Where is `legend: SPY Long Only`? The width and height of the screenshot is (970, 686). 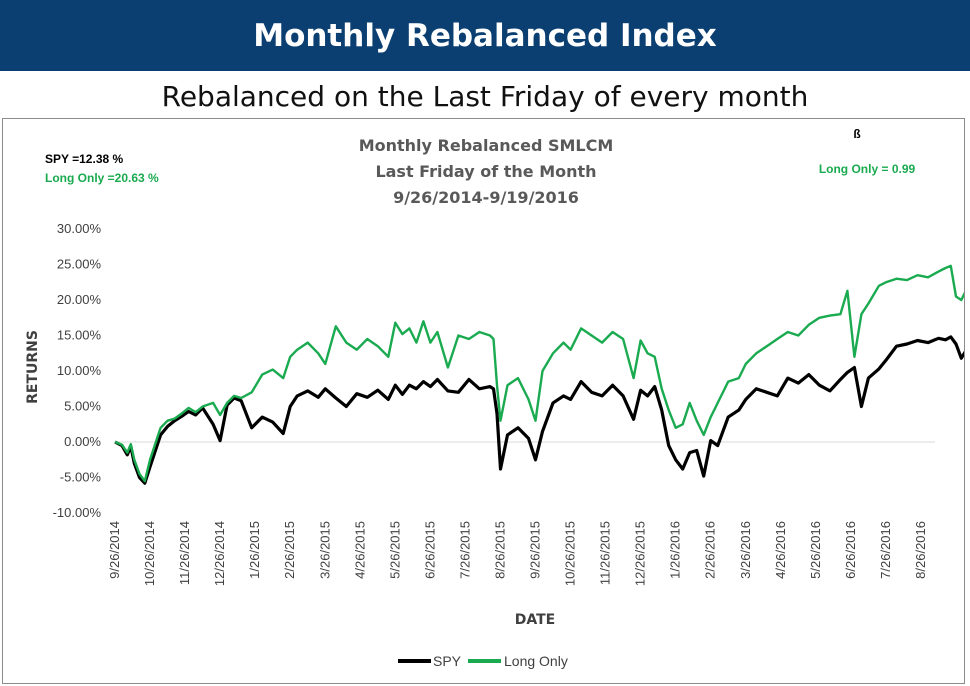 legend: SPY Long Only is located at coordinates (483, 661).